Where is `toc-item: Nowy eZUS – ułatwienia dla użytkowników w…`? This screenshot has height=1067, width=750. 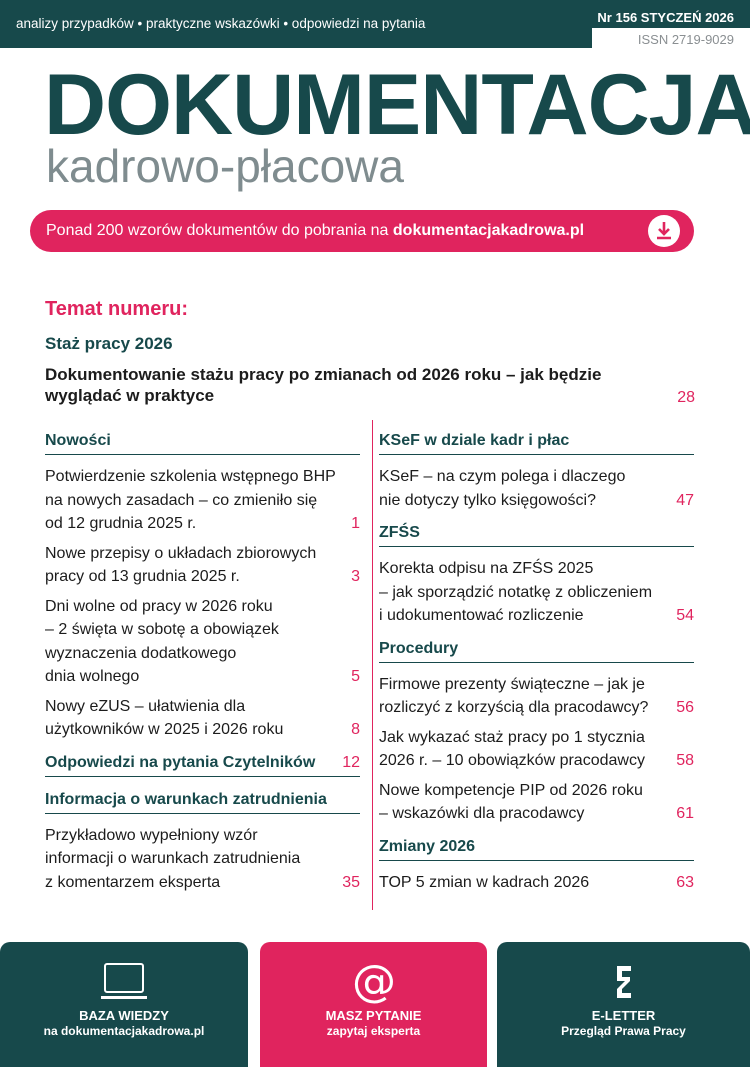
toc-item: Nowy eZUS – ułatwienia dla użytkowników w… is located at coordinates (202, 718).